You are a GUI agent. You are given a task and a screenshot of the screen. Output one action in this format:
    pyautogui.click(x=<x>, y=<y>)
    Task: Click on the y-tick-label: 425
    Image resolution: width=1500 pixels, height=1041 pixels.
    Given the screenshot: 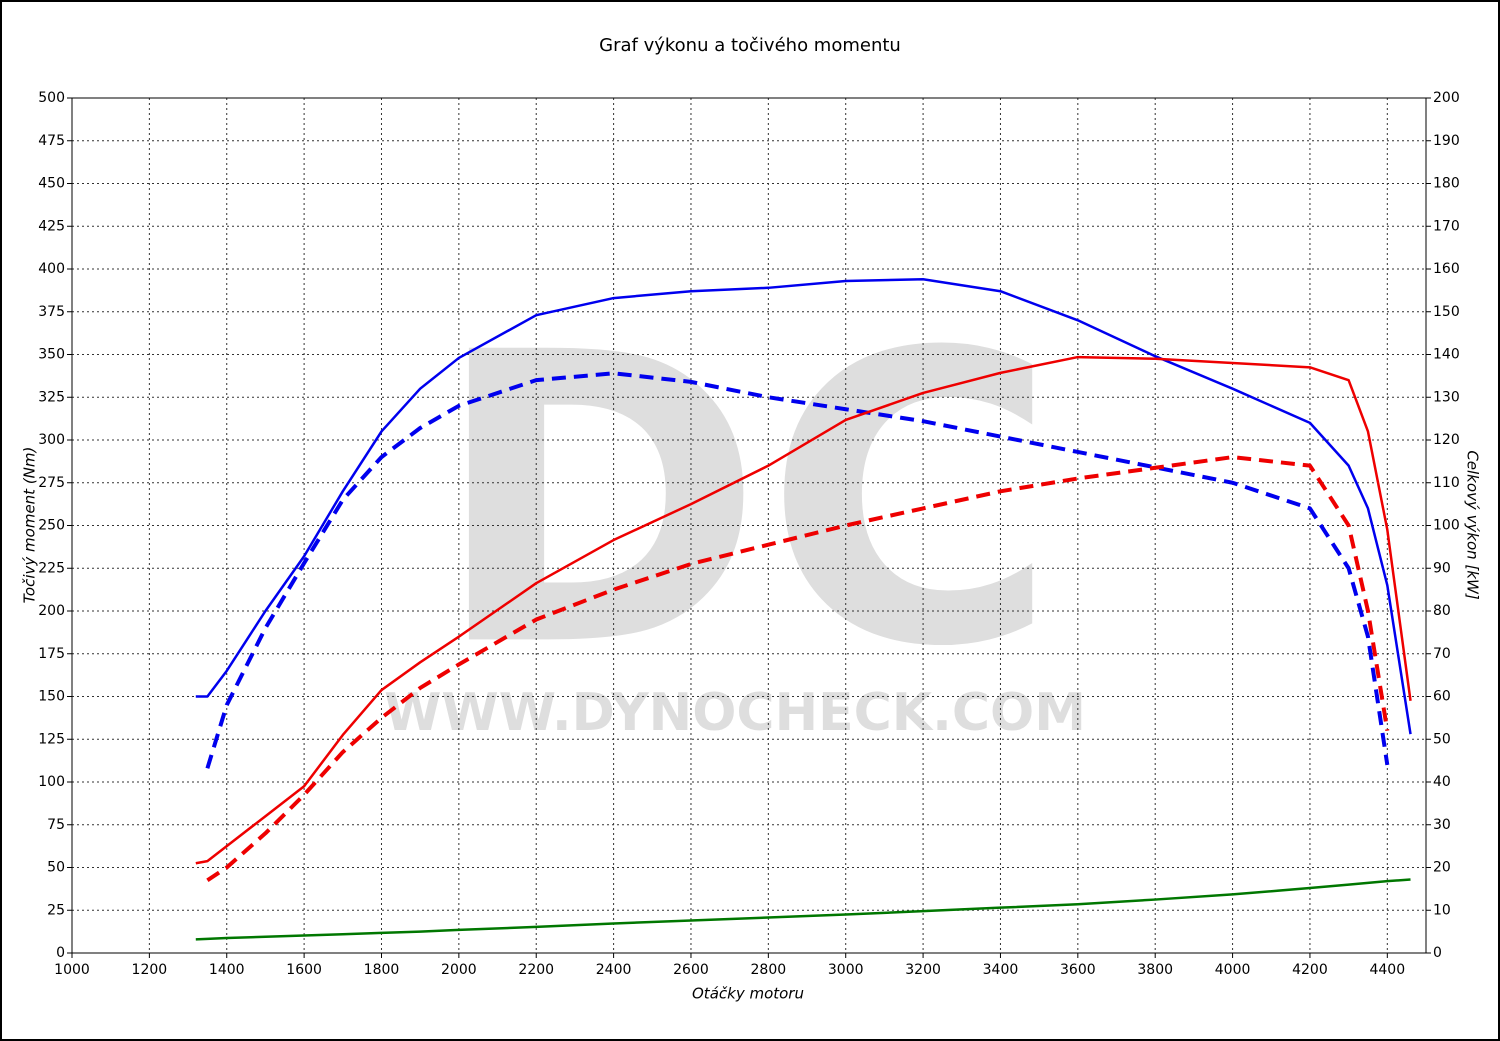 What is the action you would take?
    pyautogui.click(x=51, y=226)
    